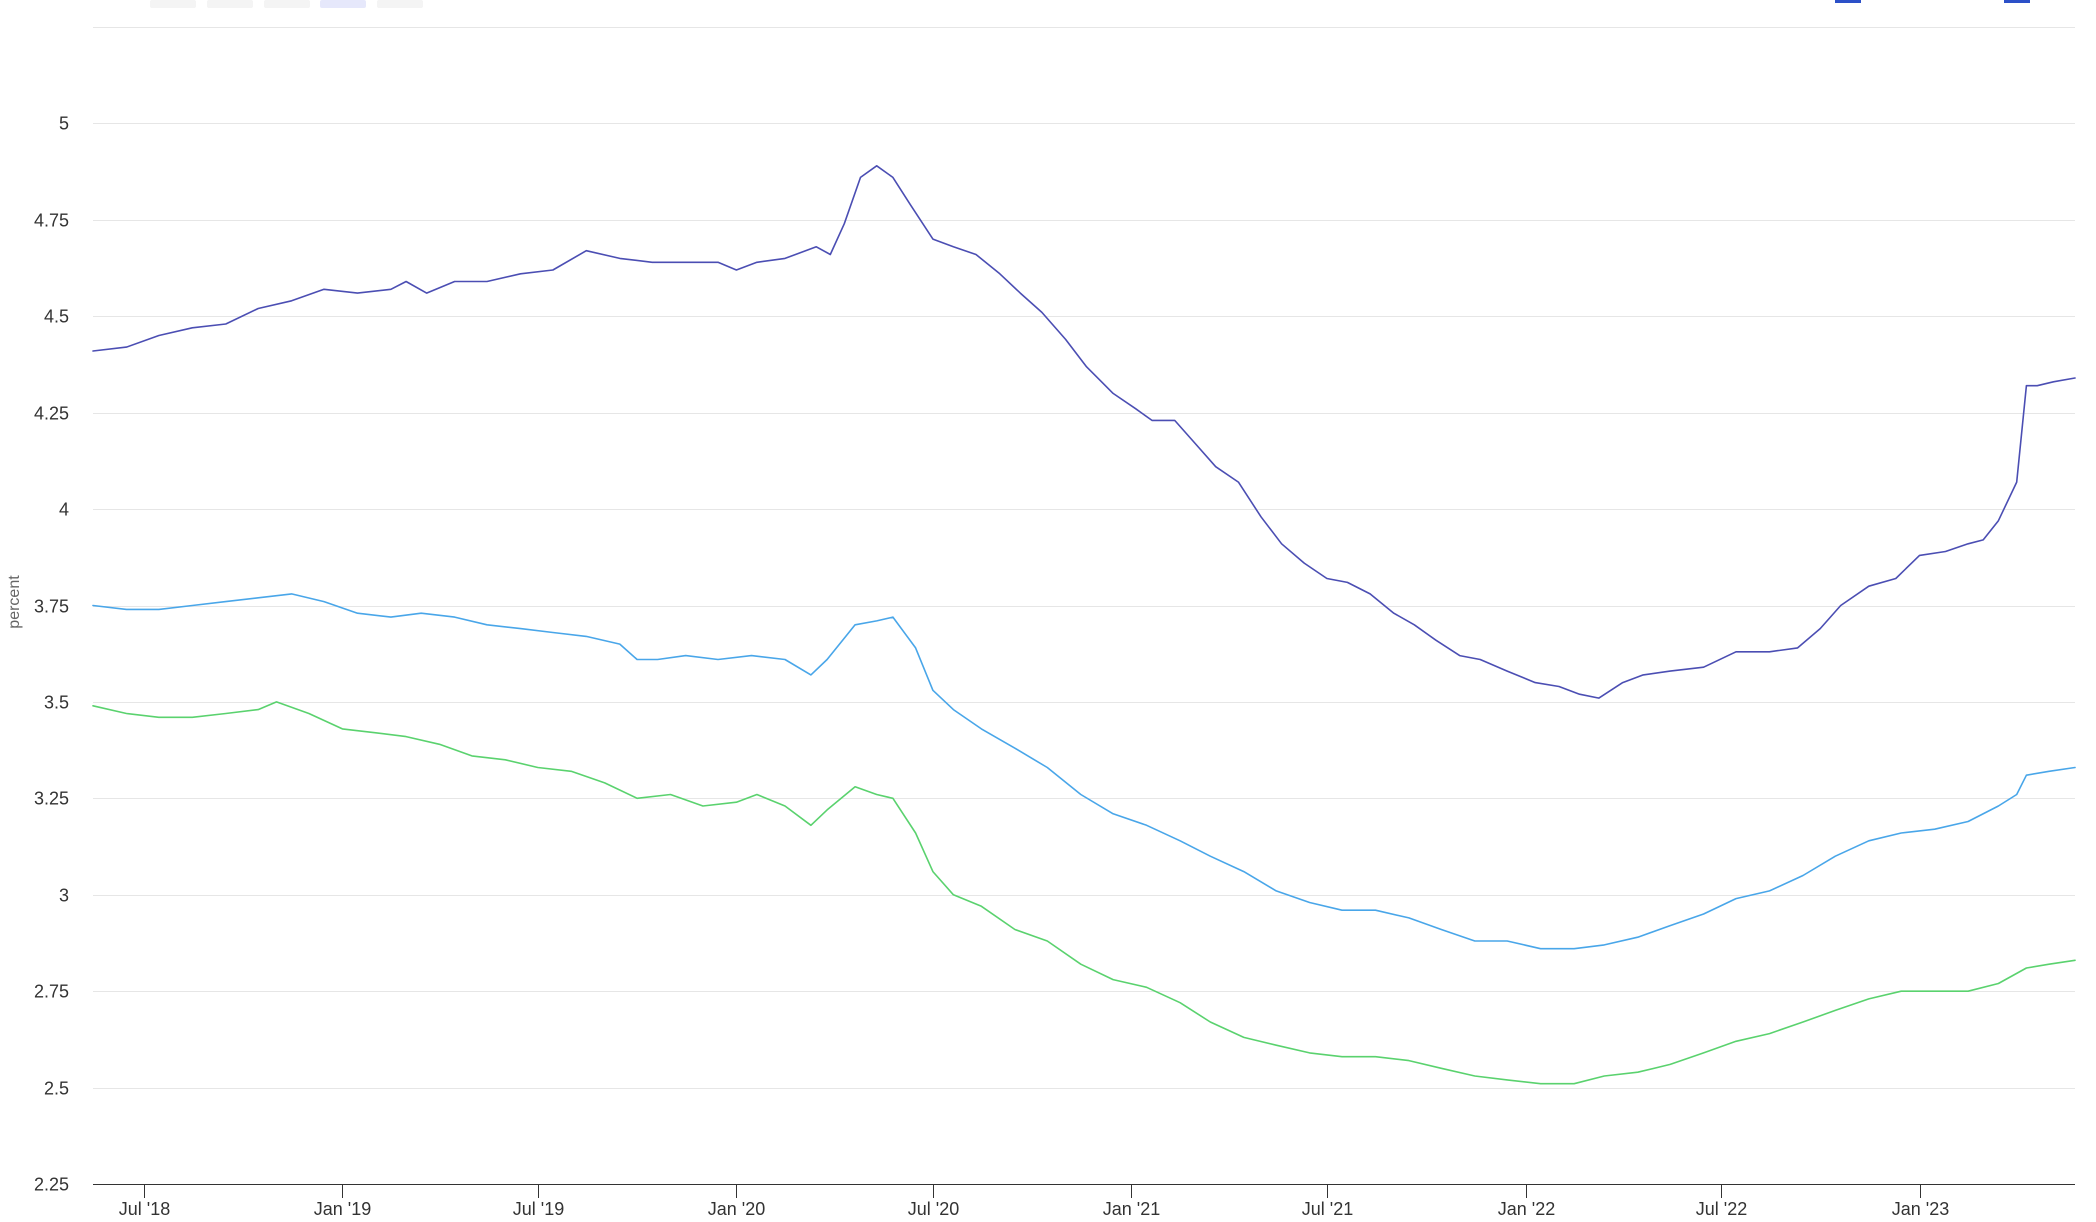 The height and width of the screenshot is (1222, 2096). Describe the element at coordinates (342, 1209) in the screenshot. I see `x-tick-label: Jan '19` at that location.